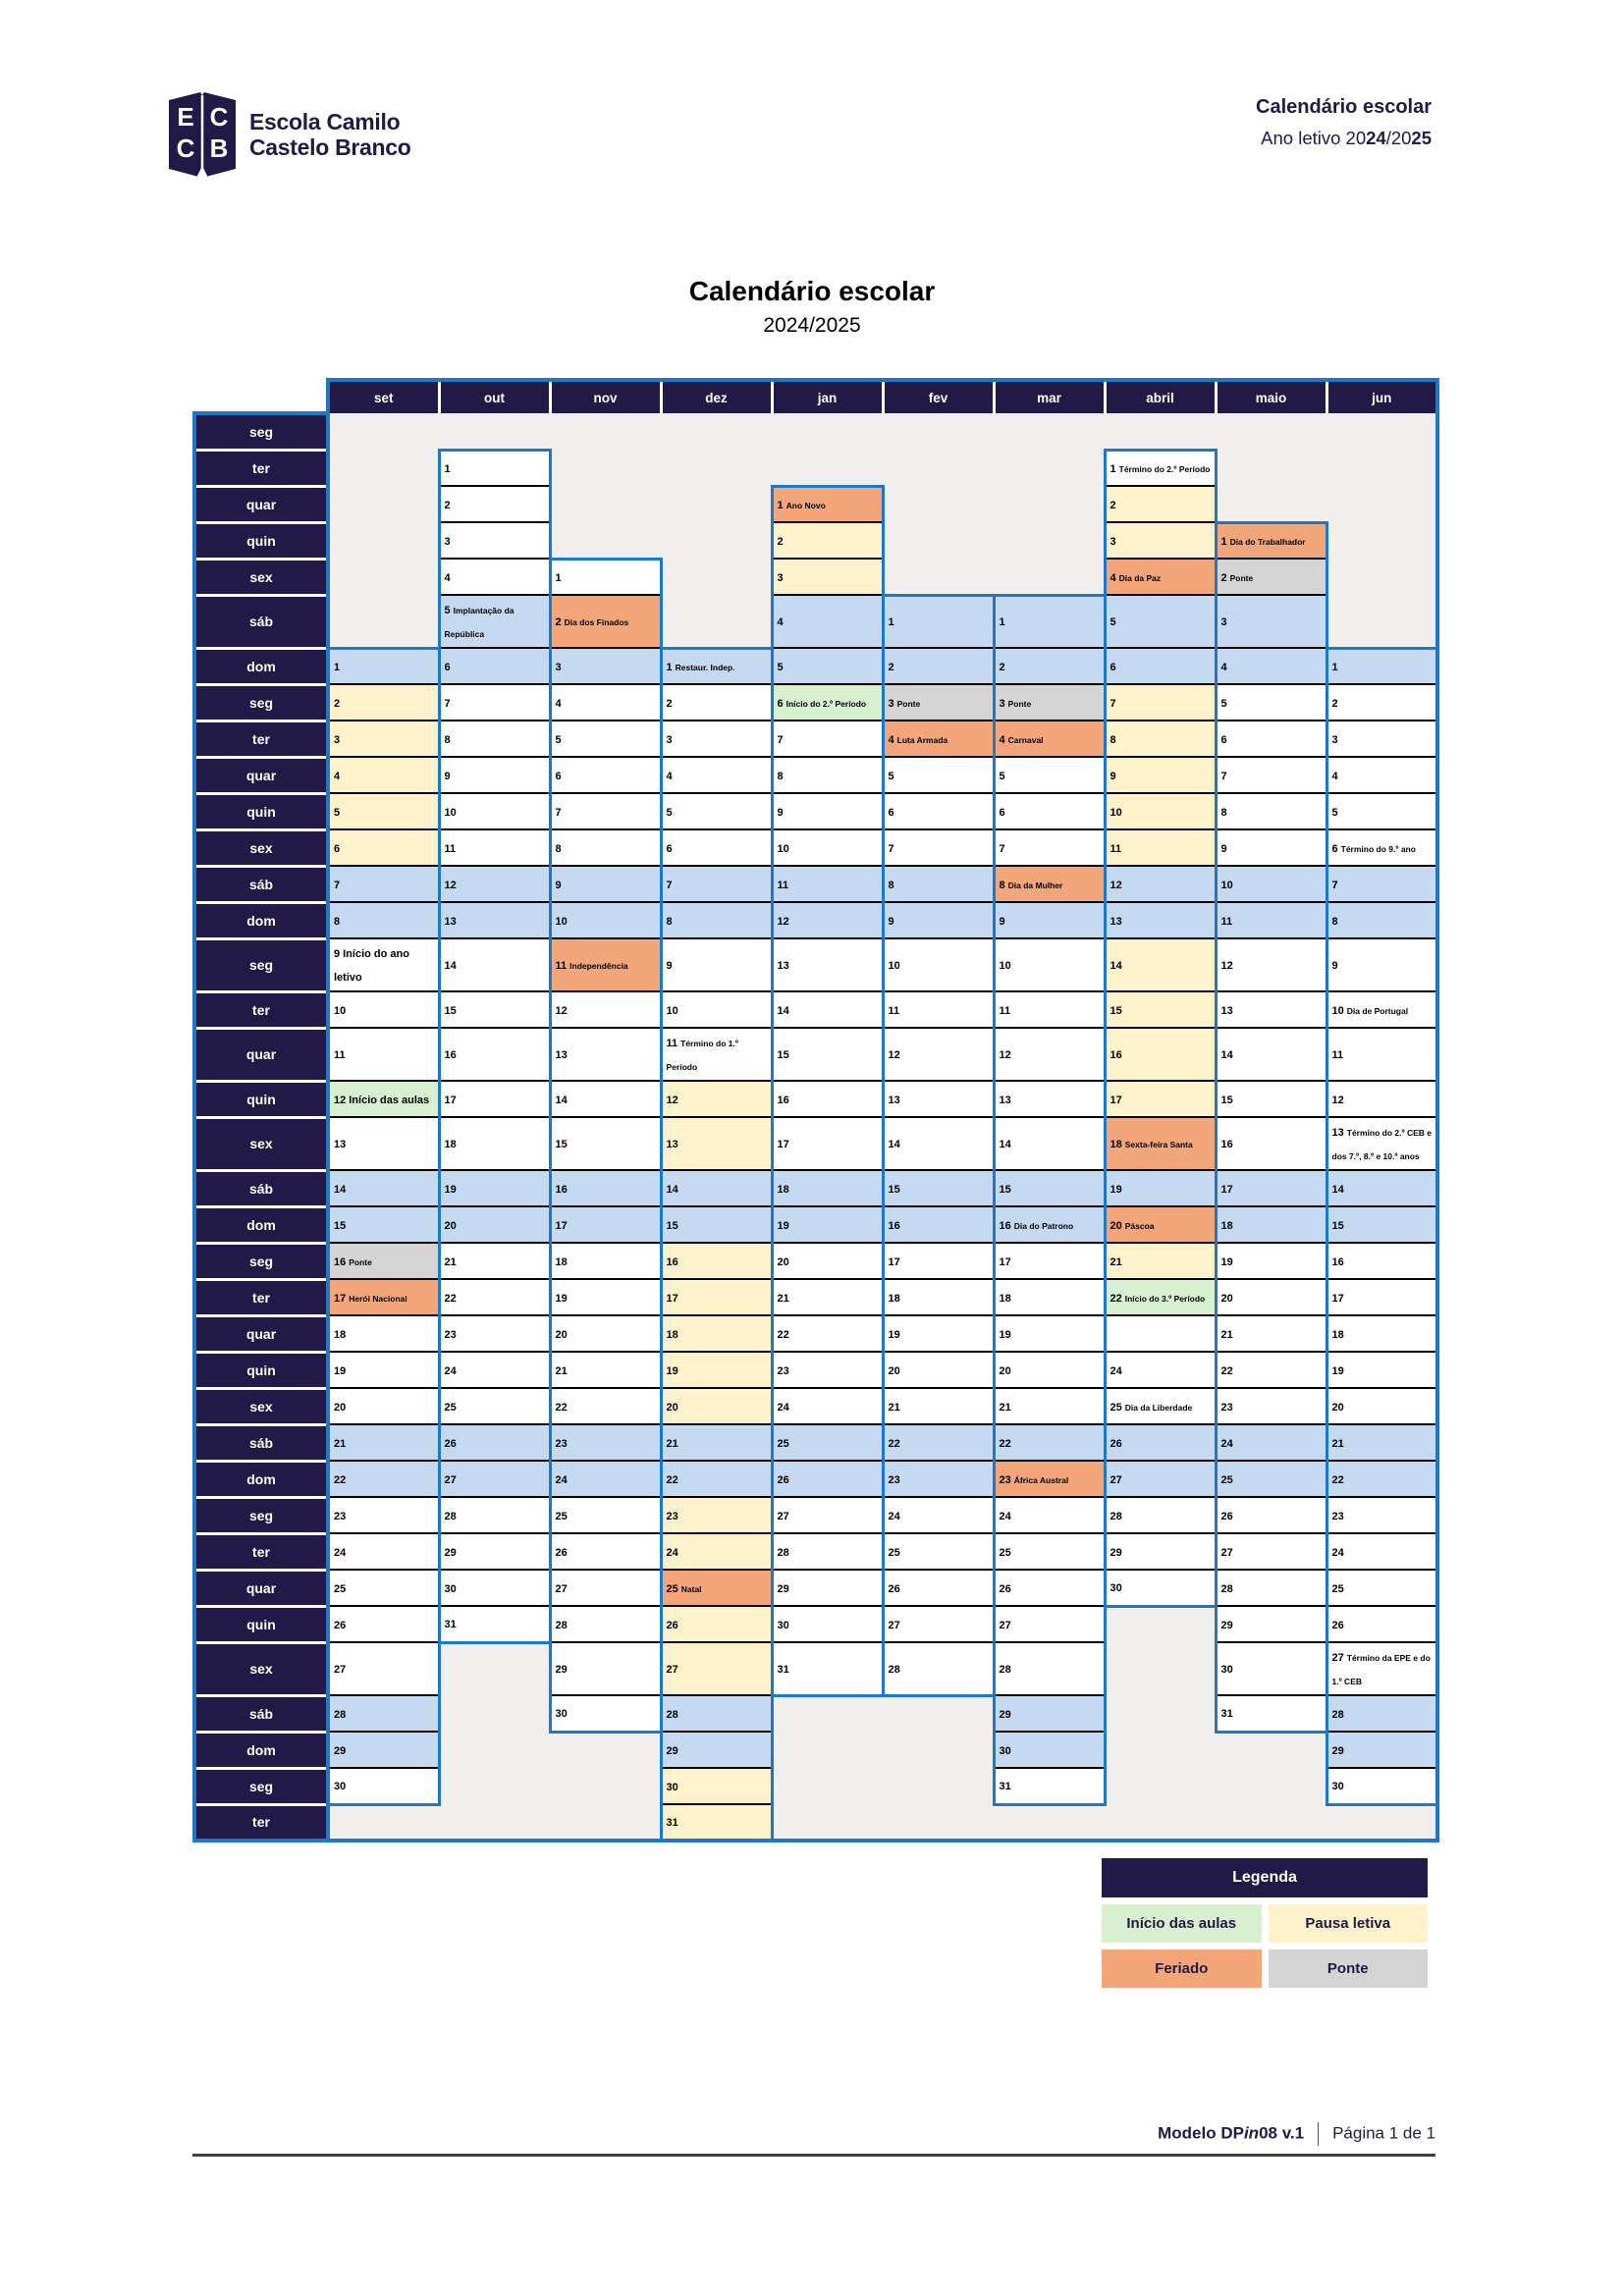 The width and height of the screenshot is (1624, 2296). What do you see at coordinates (716, 774) in the screenshot?
I see `cell-dez-4: 4` at bounding box center [716, 774].